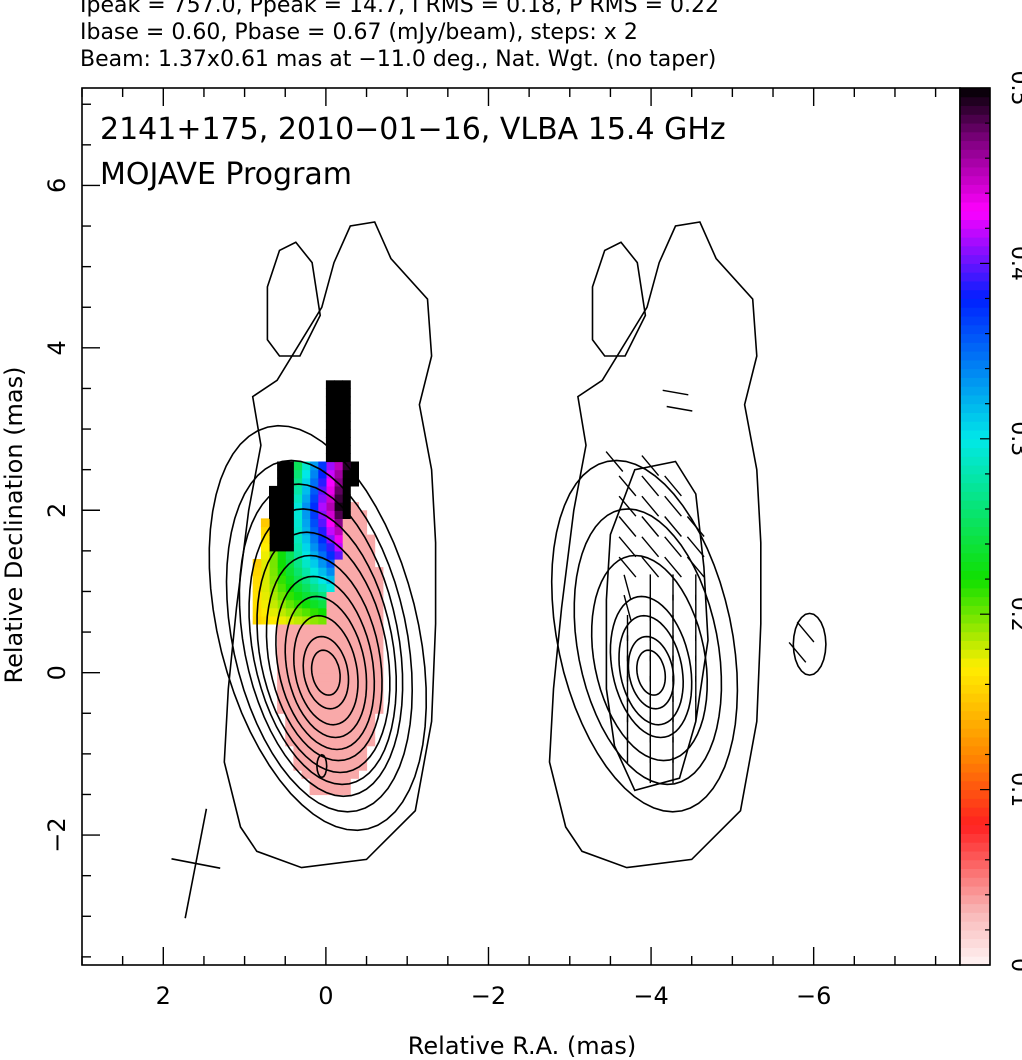  I want to click on evpa-ticks, so click(710, 586).